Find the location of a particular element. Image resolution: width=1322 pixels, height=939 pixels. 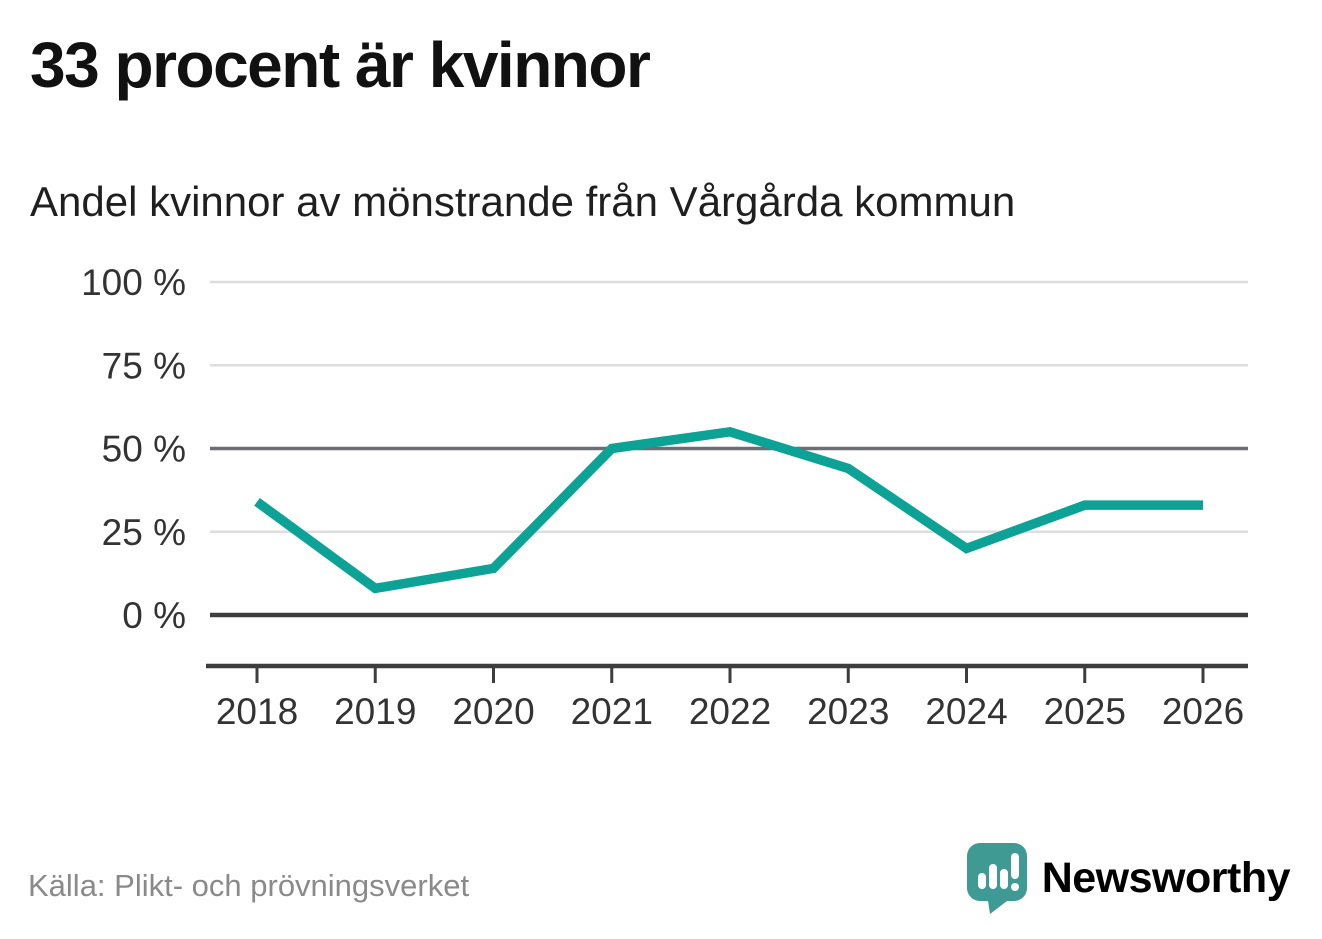

x-axis-label: 2024 is located at coordinates (966, 711).